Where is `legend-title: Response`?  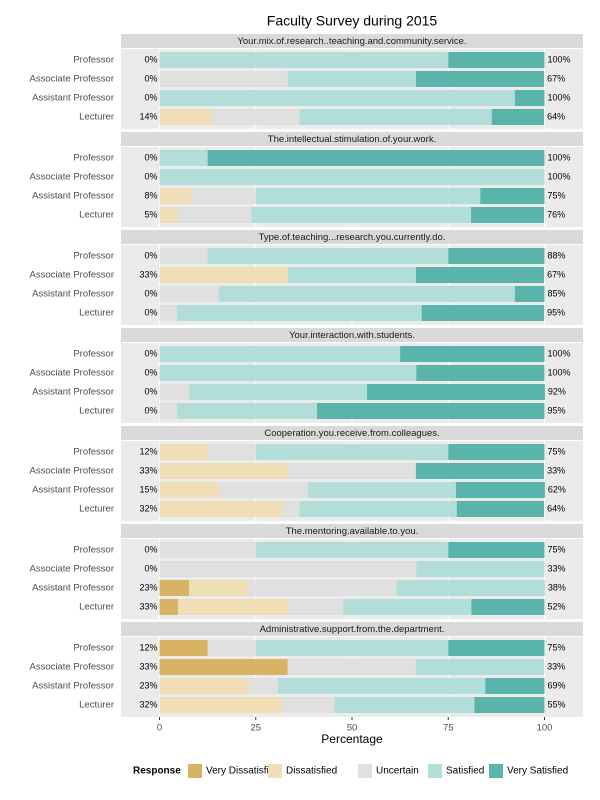 legend-title: Response is located at coordinates (157, 771).